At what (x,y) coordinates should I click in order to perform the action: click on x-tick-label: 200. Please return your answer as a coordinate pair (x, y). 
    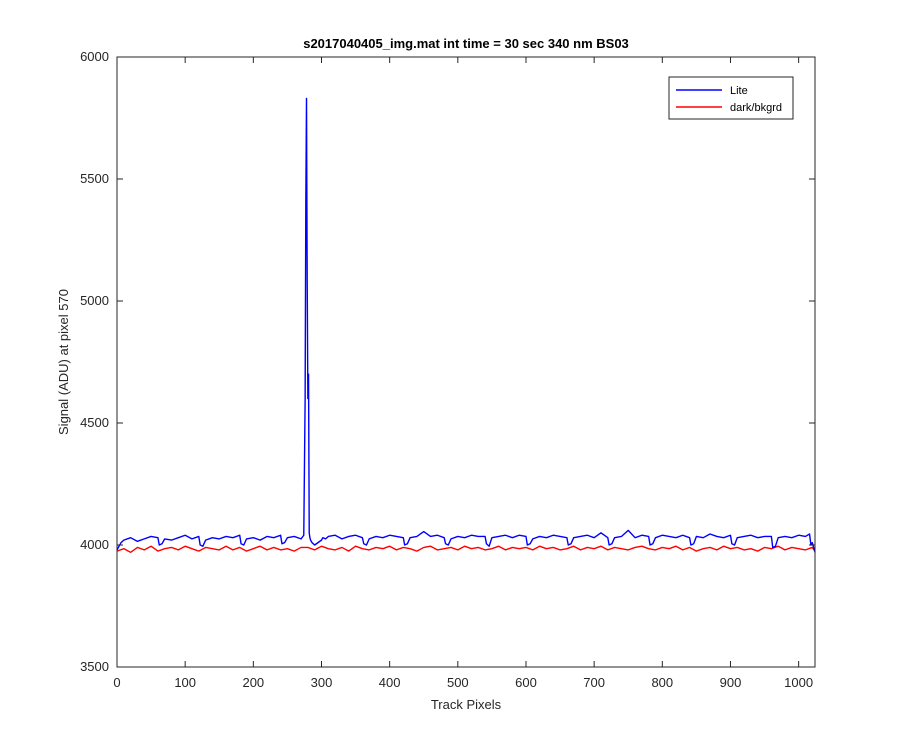
    Looking at the image, I should click on (253, 682).